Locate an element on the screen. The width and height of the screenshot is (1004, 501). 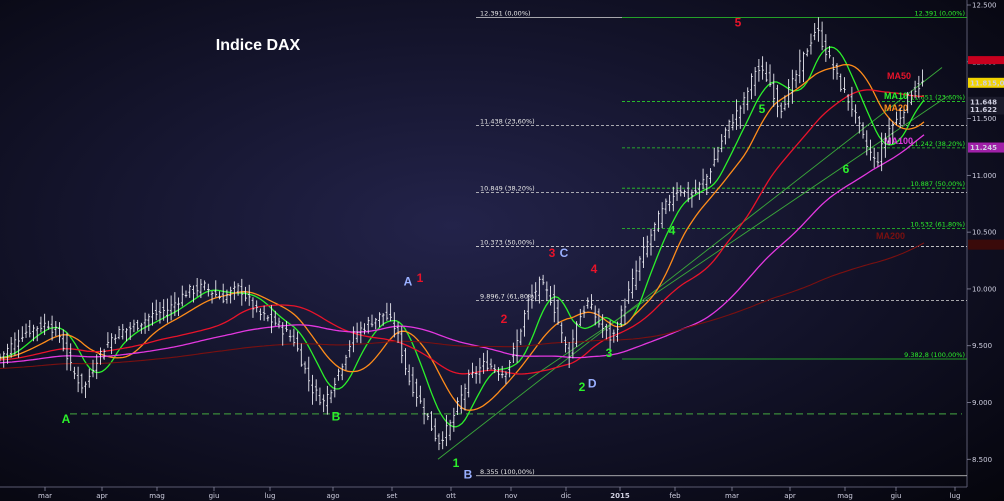
ma50-tag is located at coordinates (986, 60).